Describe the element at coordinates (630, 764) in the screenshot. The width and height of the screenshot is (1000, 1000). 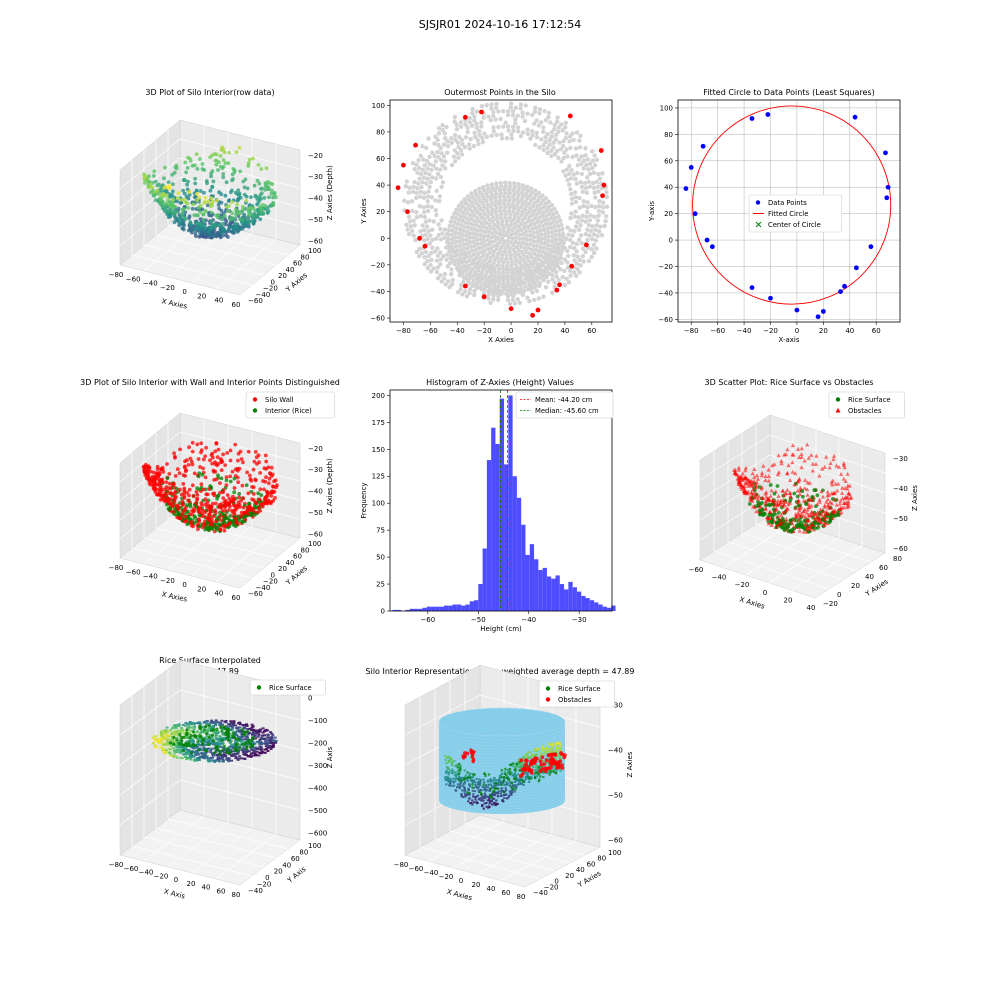
I see `p8-zlabel: Z Axies` at that location.